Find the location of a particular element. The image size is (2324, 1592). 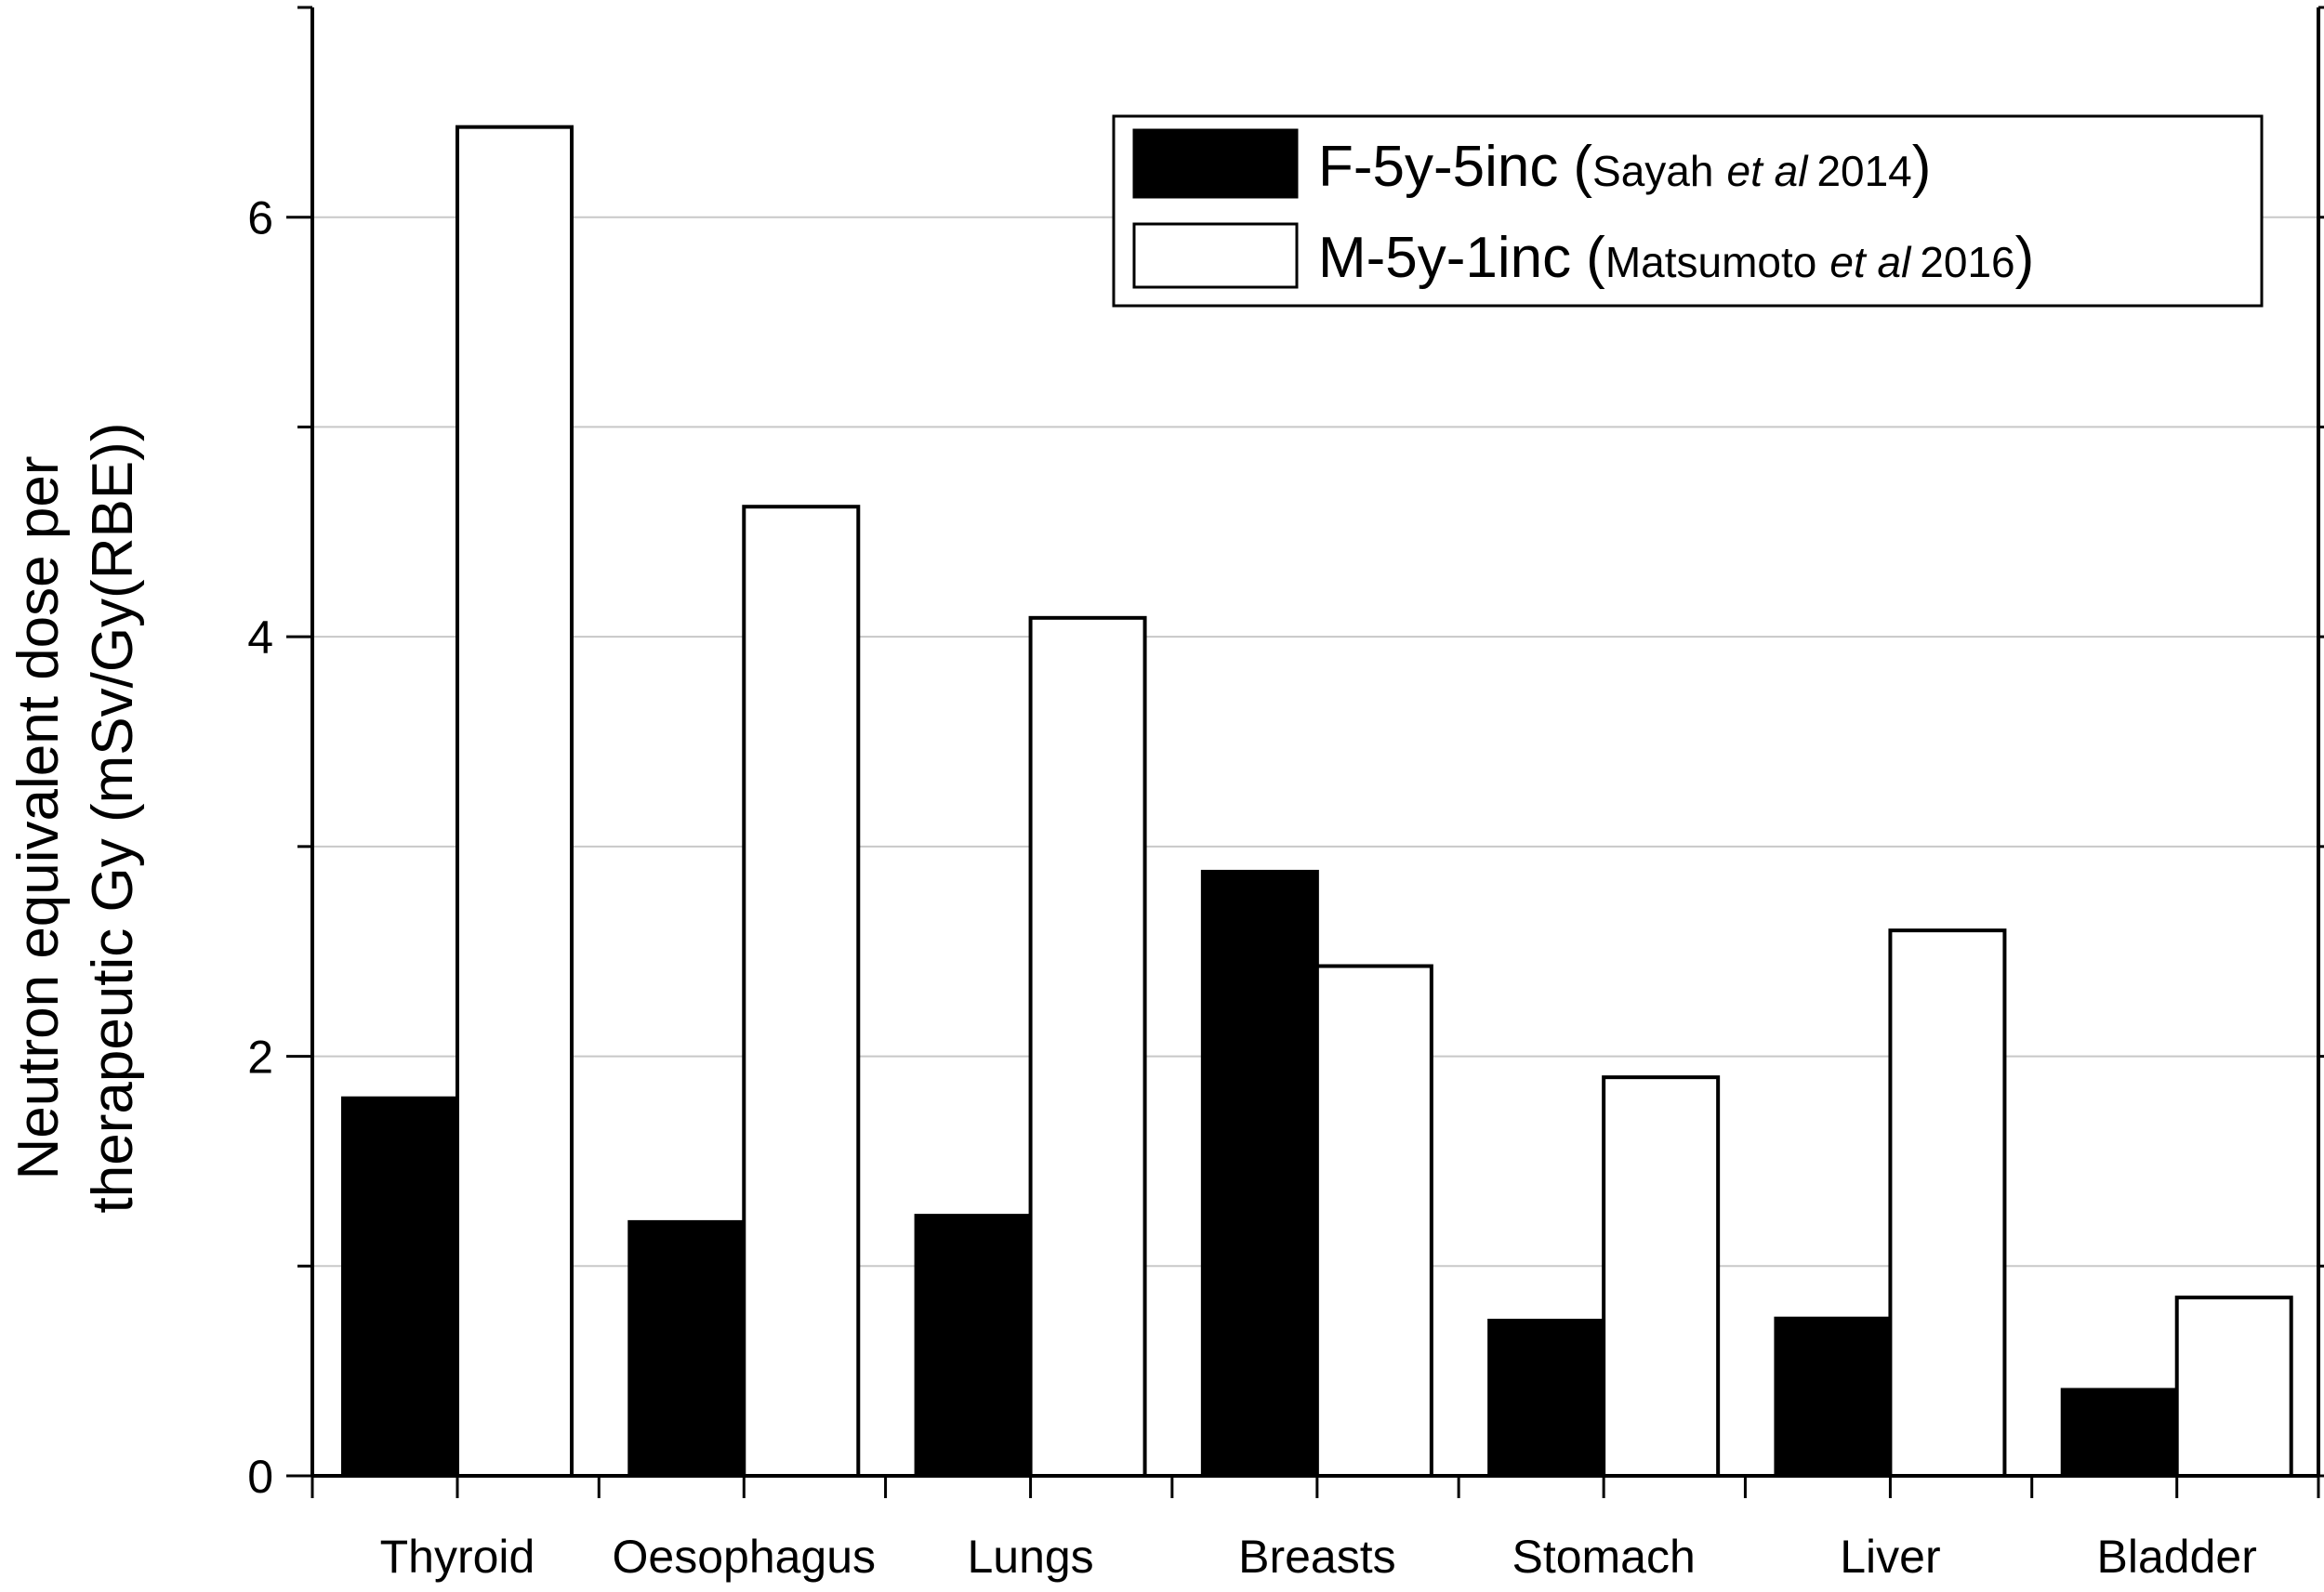

y-tick-label: 6 is located at coordinates (260, 218).